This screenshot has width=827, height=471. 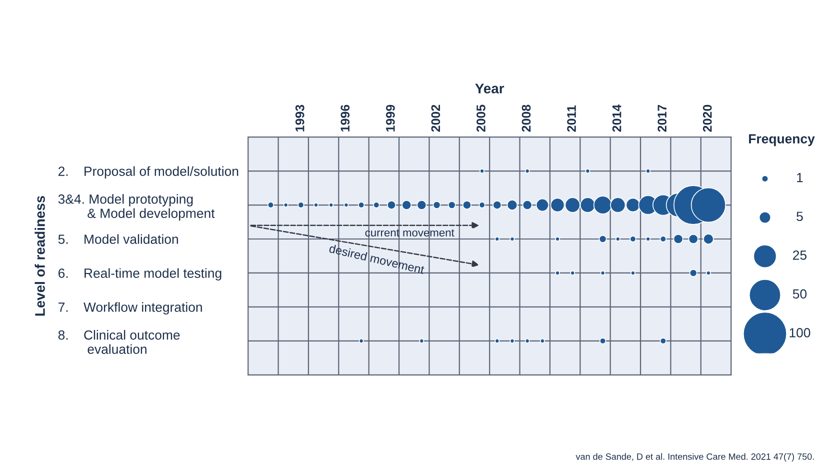 What do you see at coordinates (617, 118) in the screenshot?
I see `x-tick-label: 2014` at bounding box center [617, 118].